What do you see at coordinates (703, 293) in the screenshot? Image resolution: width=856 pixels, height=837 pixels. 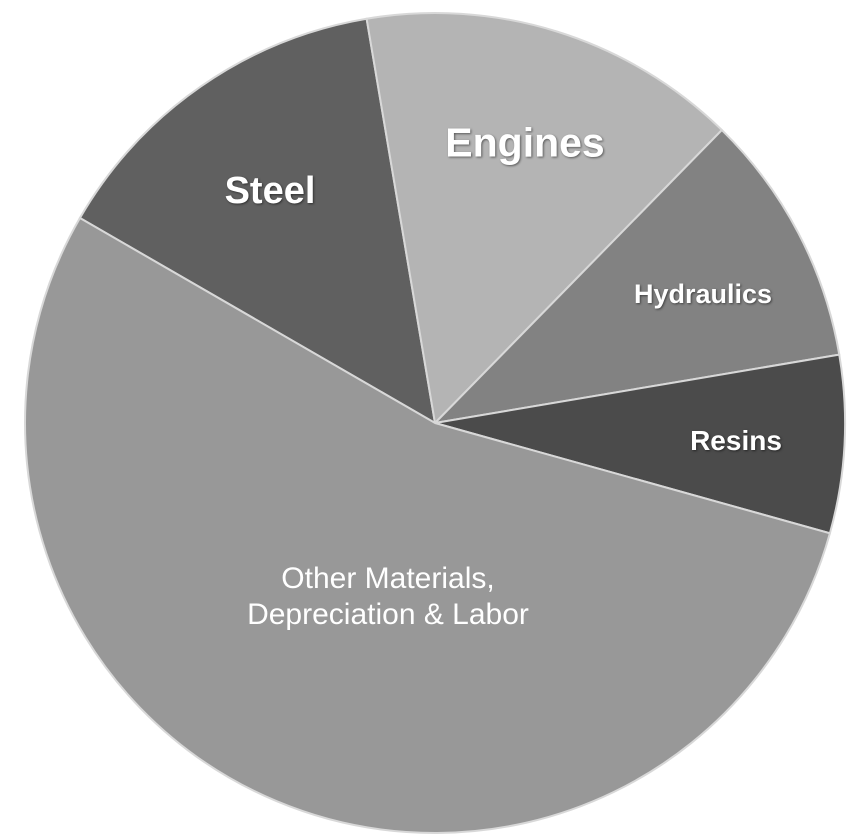 I see `slice-label: Hydraulics` at bounding box center [703, 293].